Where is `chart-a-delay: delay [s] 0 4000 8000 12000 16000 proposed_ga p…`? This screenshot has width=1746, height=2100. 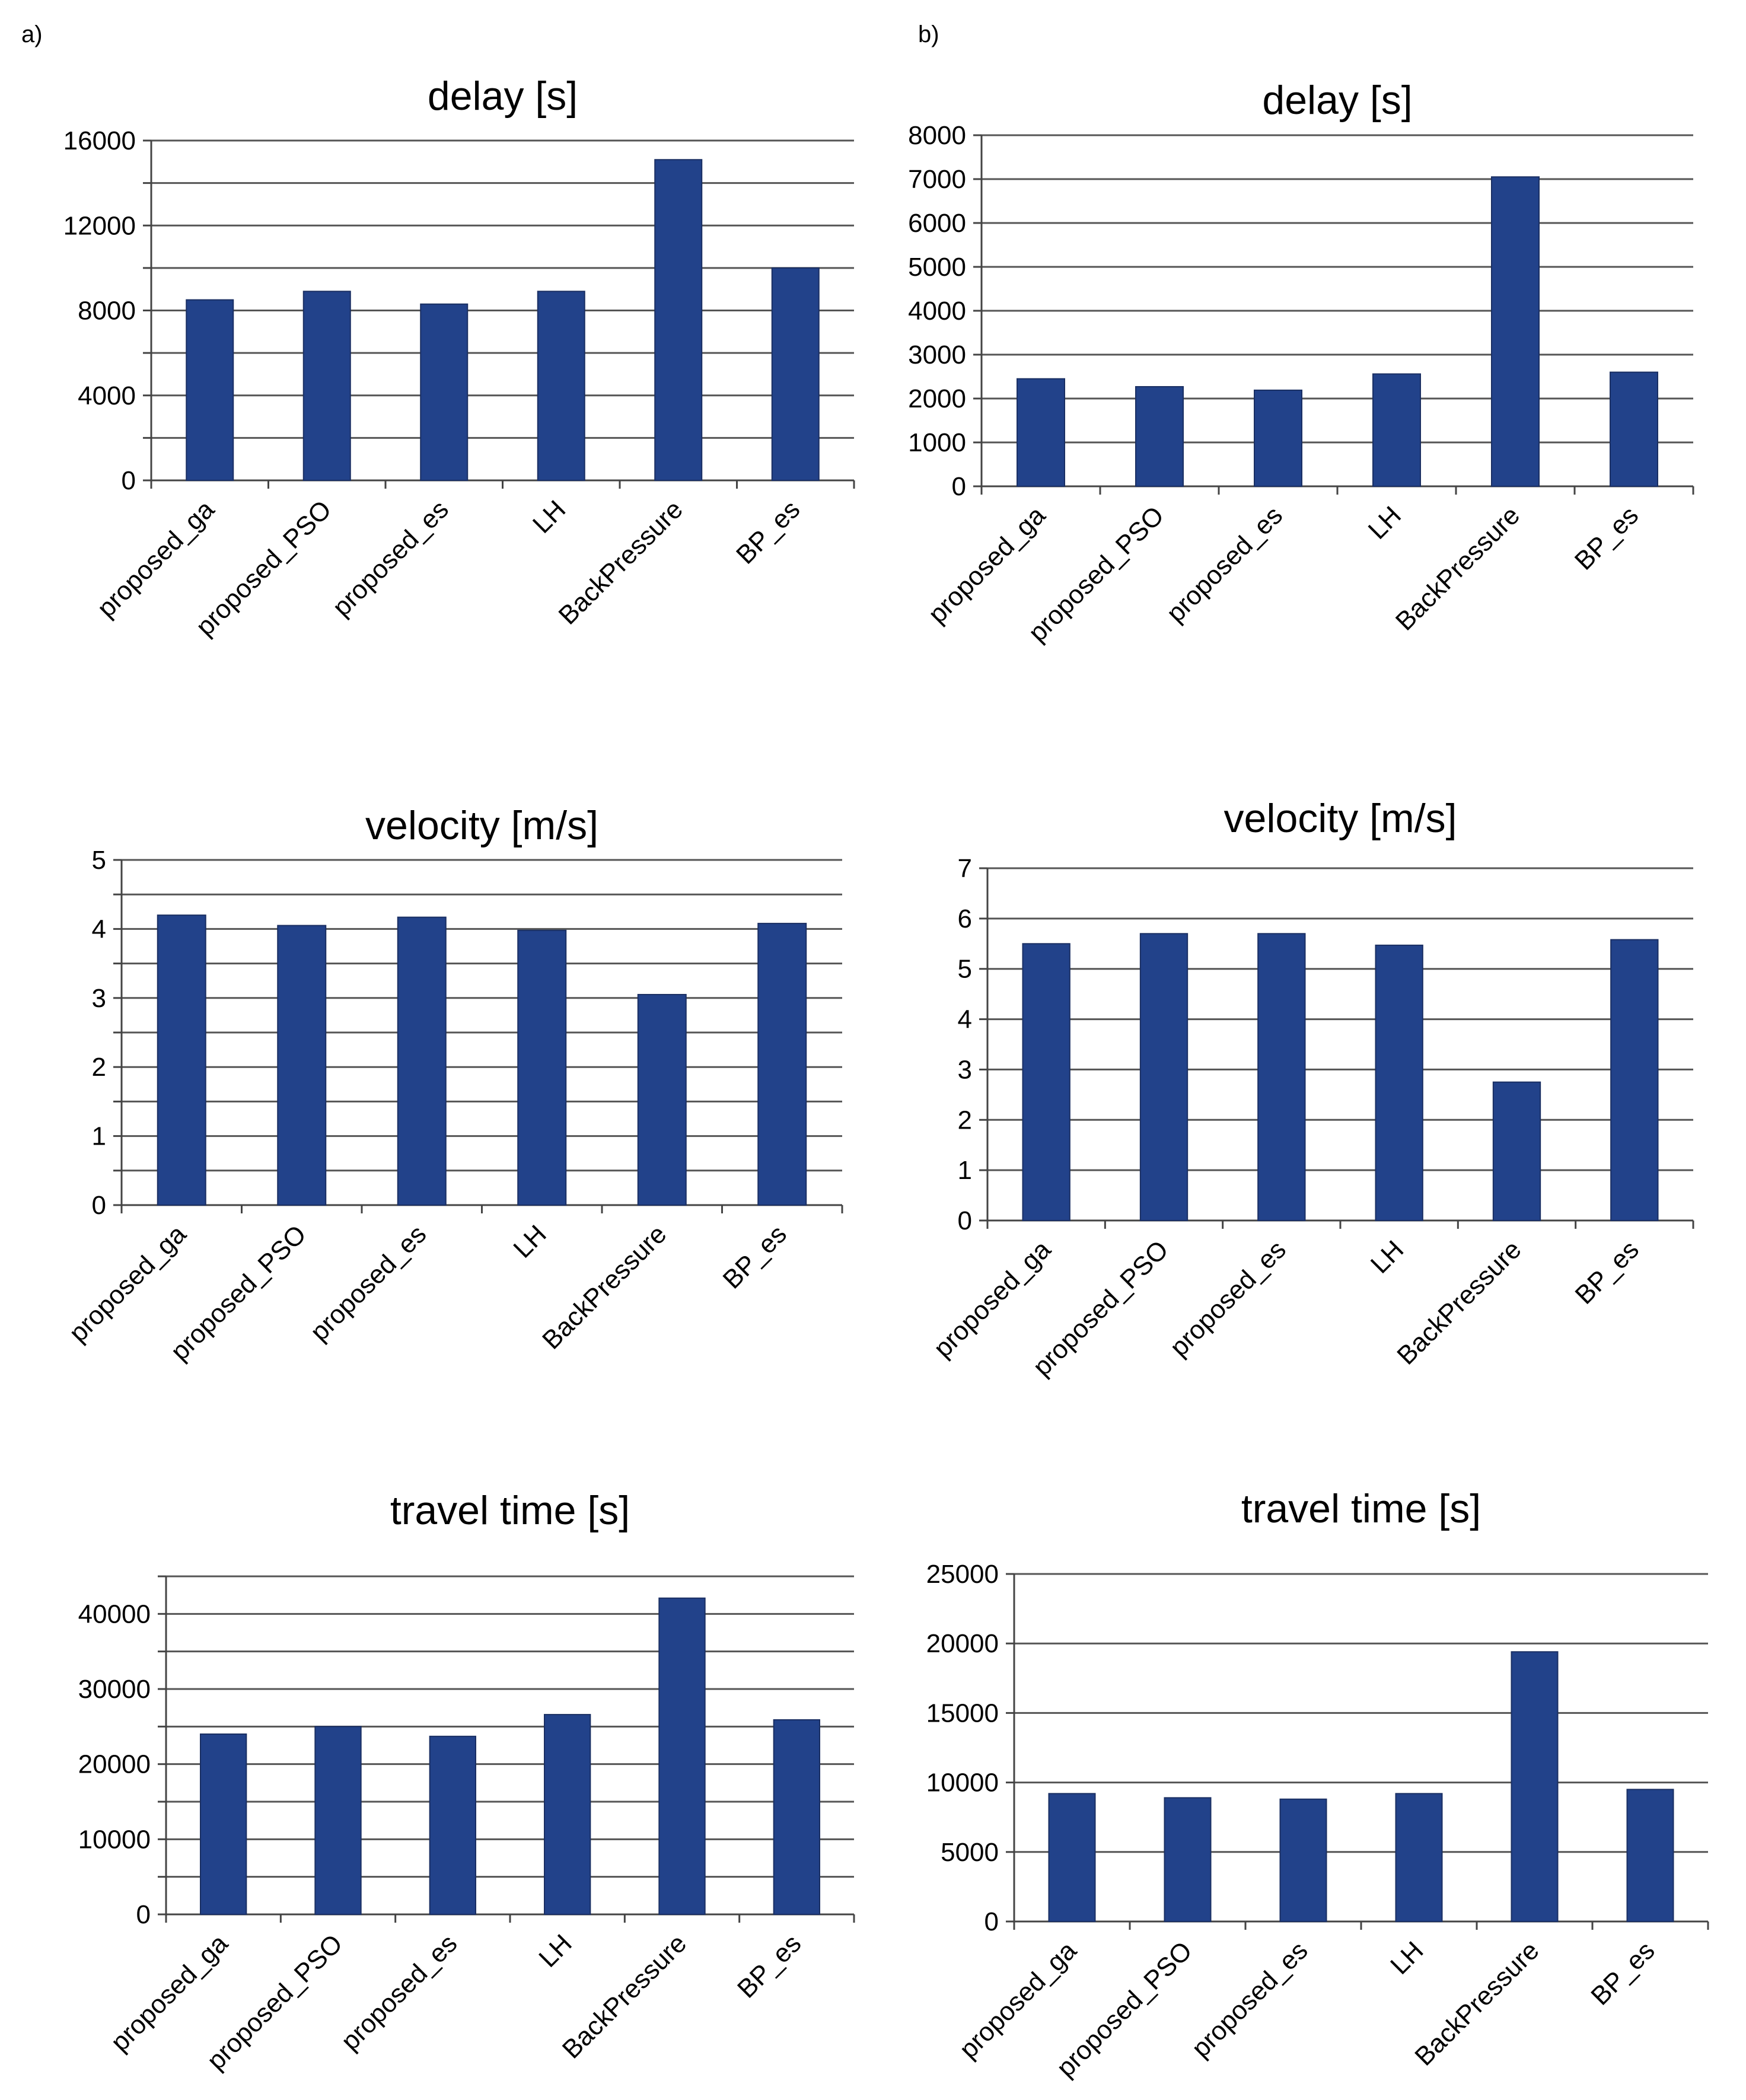 chart-a-delay: delay [s] 0 4000 8000 12000 16000 proposed_ga p… is located at coordinates (459, 358).